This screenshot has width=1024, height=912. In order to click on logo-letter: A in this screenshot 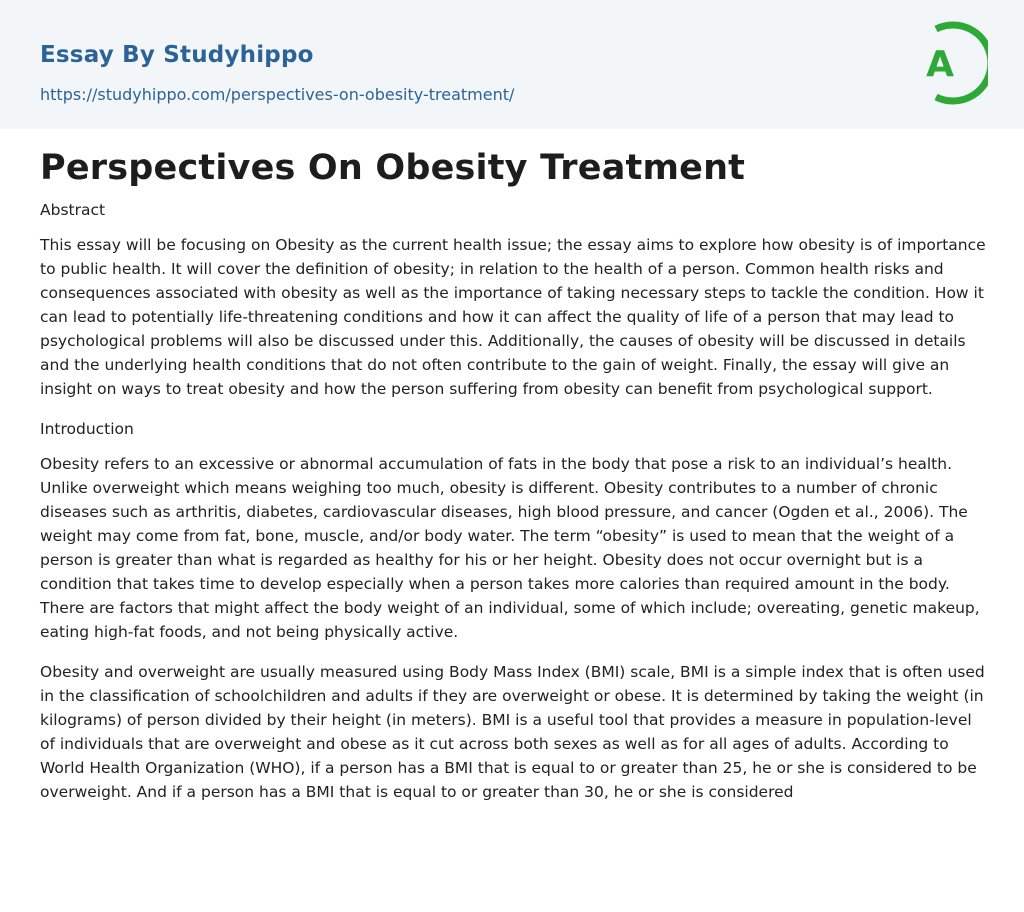, I will do `click(940, 64)`.